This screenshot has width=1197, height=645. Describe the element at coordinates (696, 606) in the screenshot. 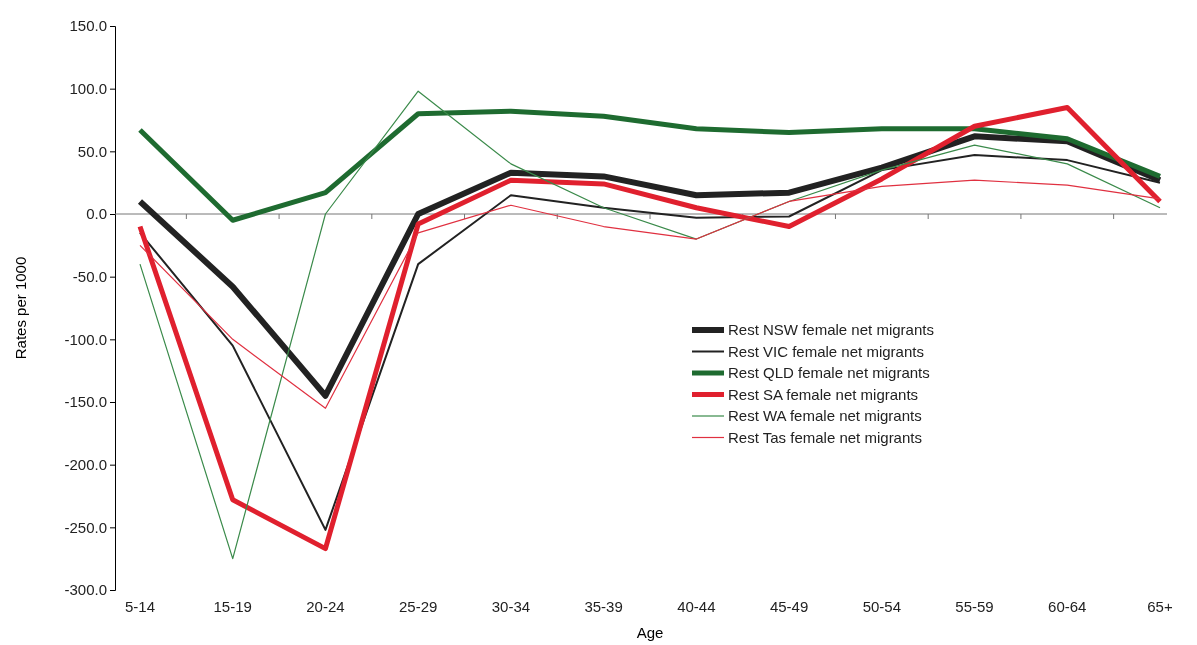

I see `x-tick-label: 40-44` at that location.